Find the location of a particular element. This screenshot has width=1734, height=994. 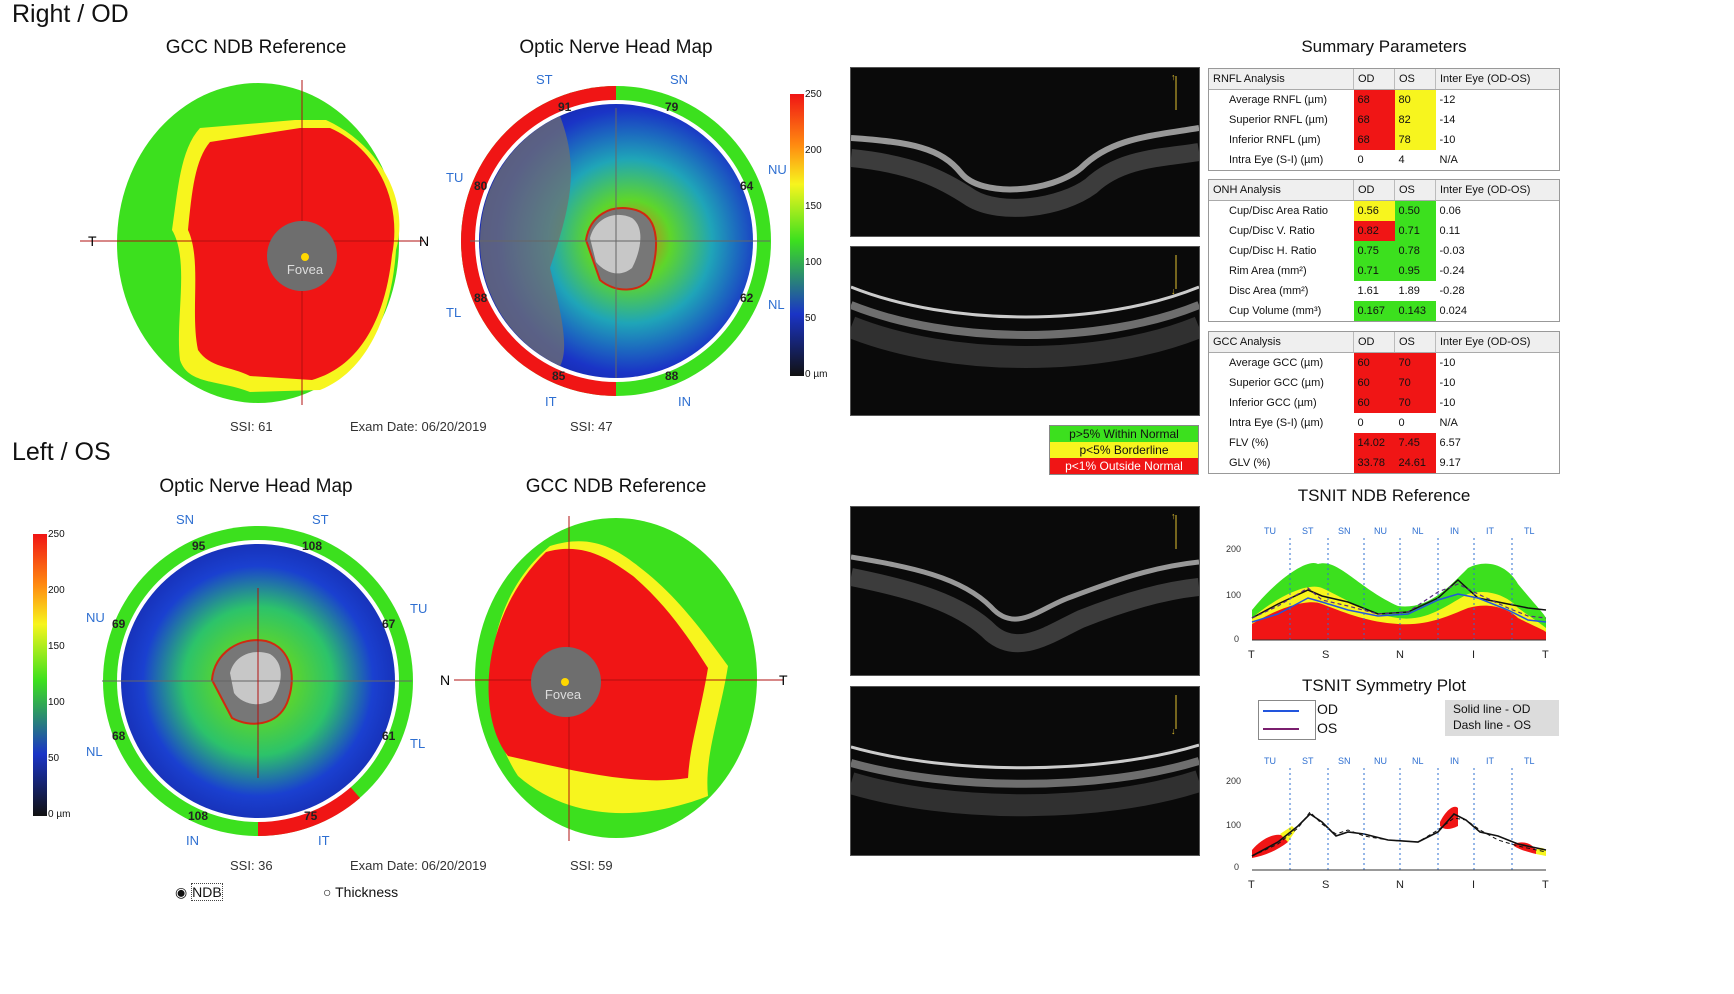

os-bscan-horizontal: ↓ is located at coordinates (1025, 771).